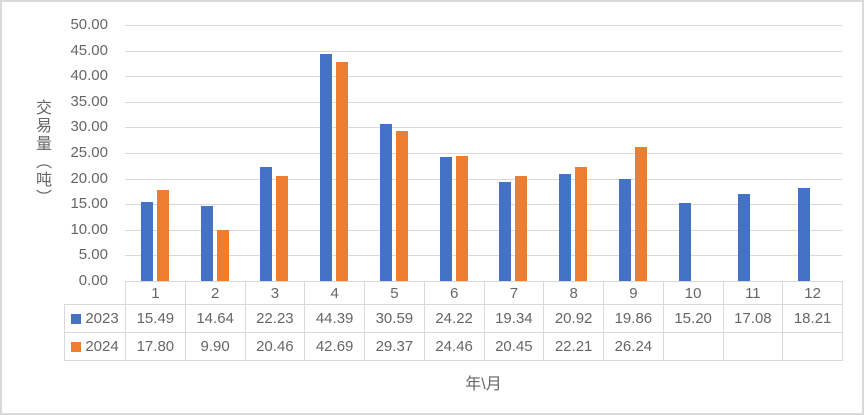  Describe the element at coordinates (394, 346) in the screenshot. I see `value-cell-2024-month-5: 29.37` at that location.